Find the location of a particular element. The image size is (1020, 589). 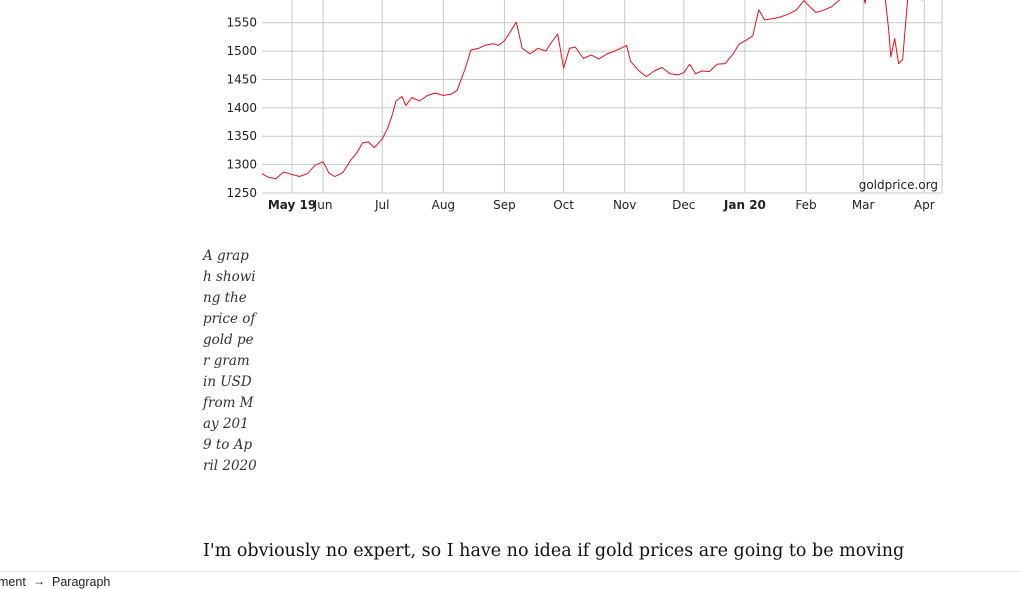

x-tick-label: Oct is located at coordinates (563, 205).